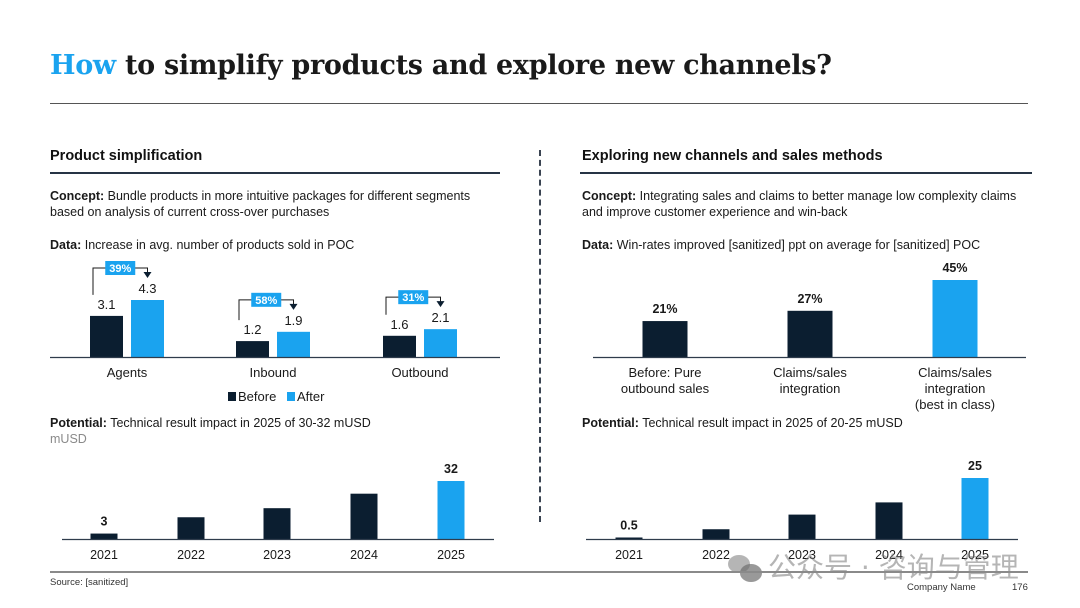 The image size is (1080, 608). I want to click on change-callout-label: 58%, so click(266, 301).